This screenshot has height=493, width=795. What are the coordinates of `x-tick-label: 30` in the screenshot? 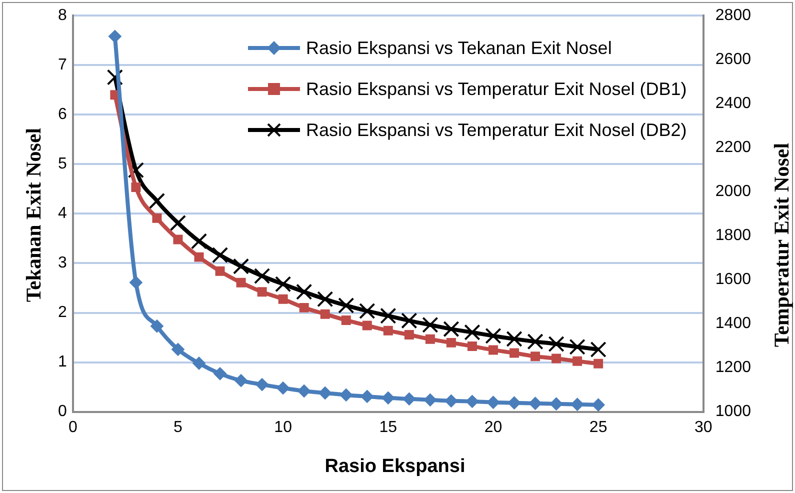 It's located at (703, 427).